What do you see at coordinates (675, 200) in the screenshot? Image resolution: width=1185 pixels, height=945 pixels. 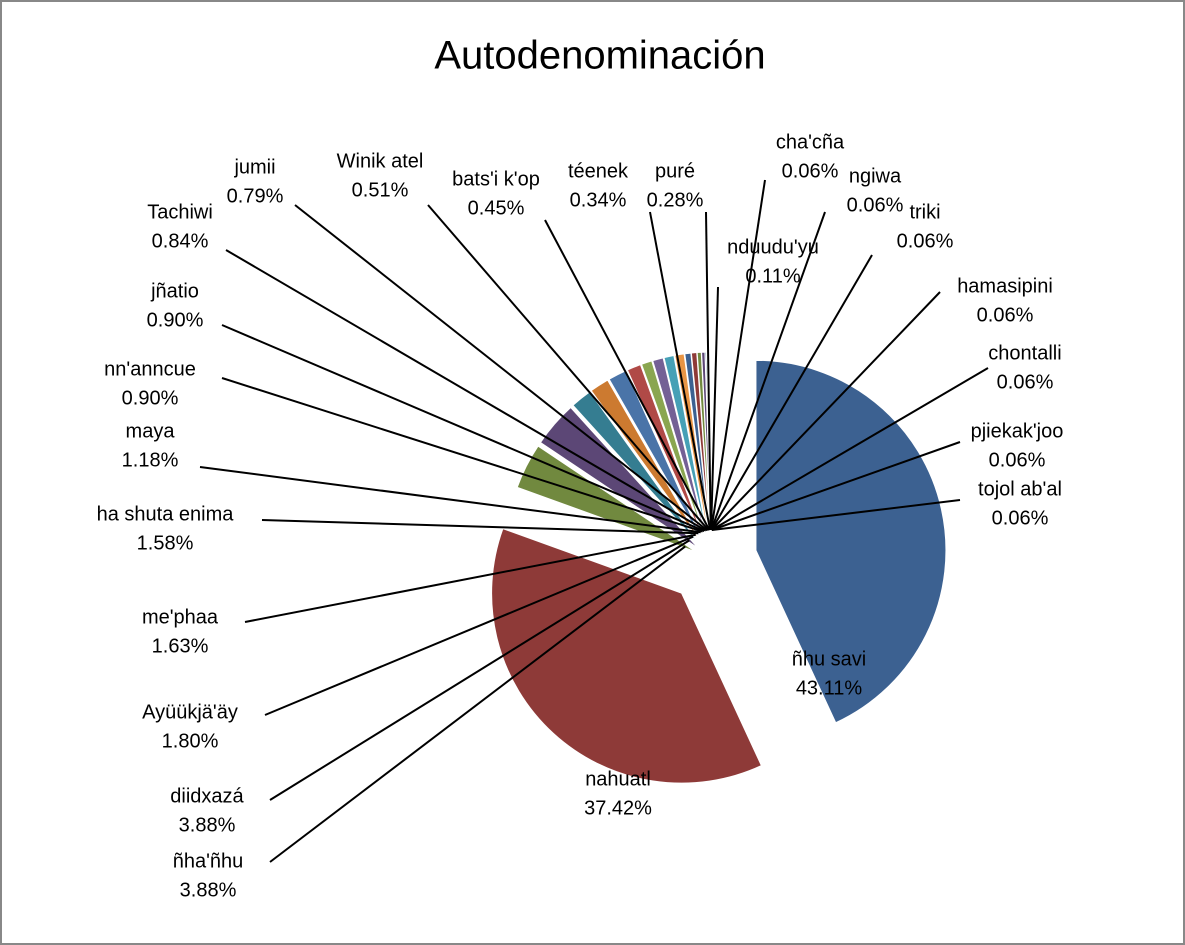 I see `data-label-value: 0.28%` at bounding box center [675, 200].